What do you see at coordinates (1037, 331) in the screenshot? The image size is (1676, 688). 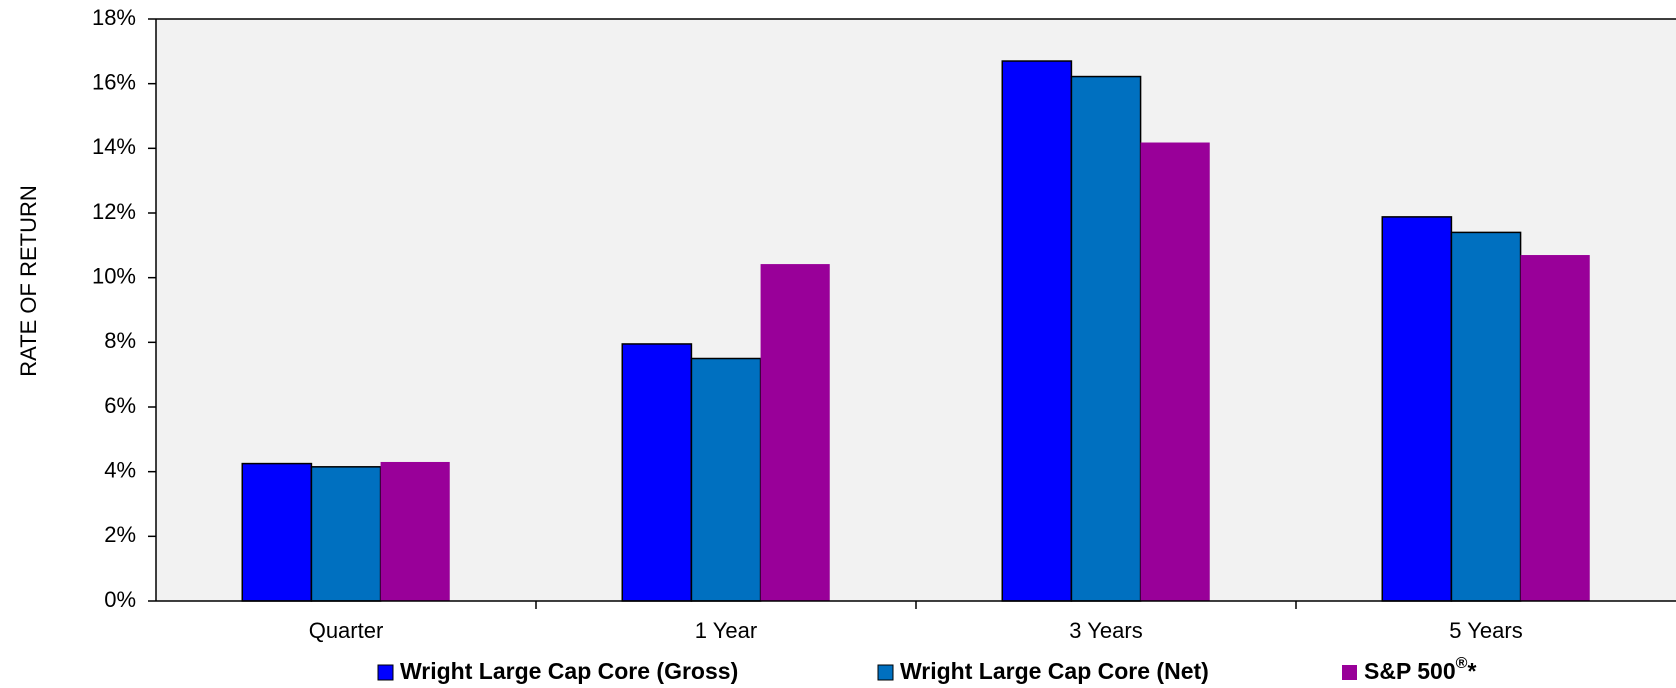 I see `bar-1-3-years` at bounding box center [1037, 331].